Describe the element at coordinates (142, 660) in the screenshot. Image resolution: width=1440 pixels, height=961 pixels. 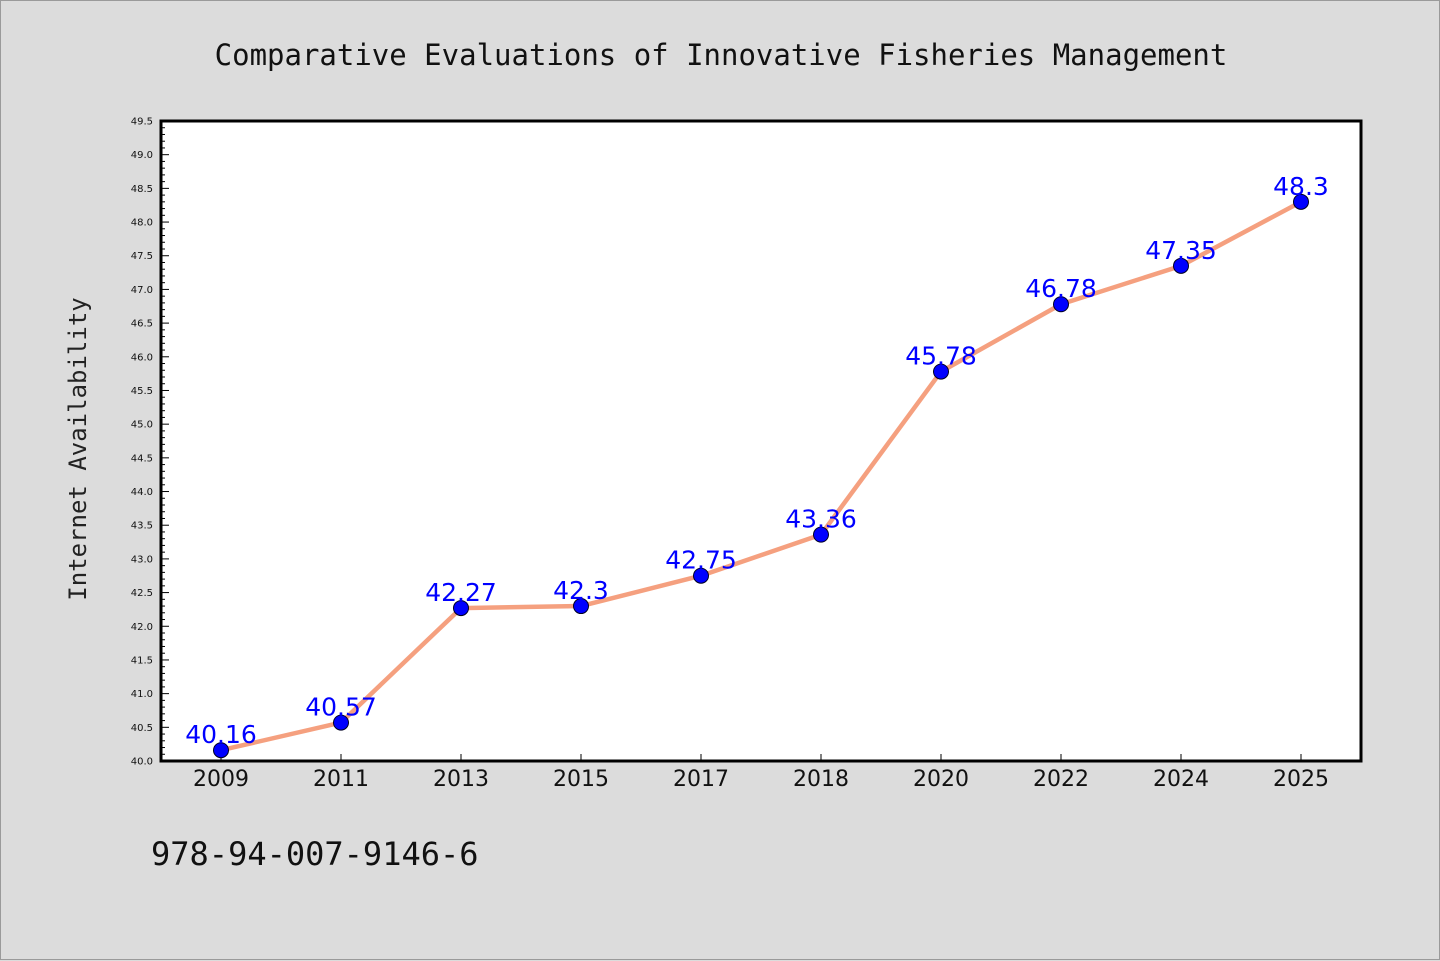
I see `y-tick-label: 41.5` at that location.